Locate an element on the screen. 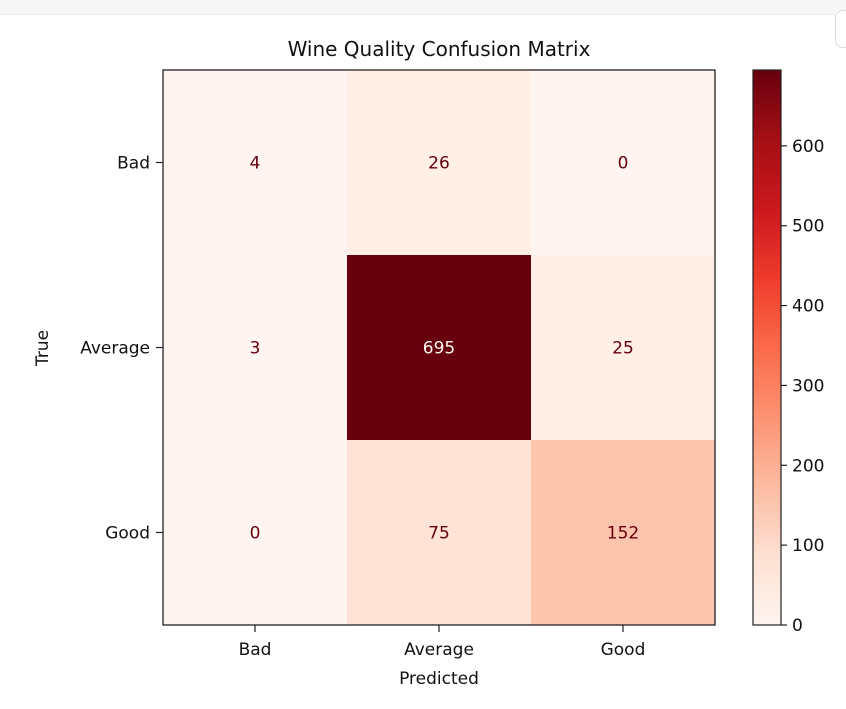 The height and width of the screenshot is (709, 846). cell-value-r1-c0: 3 is located at coordinates (255, 349).